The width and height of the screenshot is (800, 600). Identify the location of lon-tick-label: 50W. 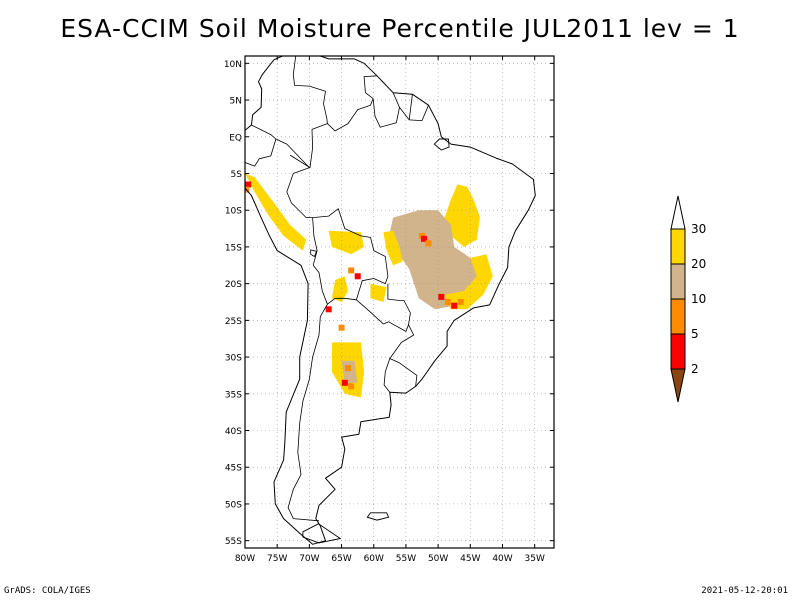
(438, 559).